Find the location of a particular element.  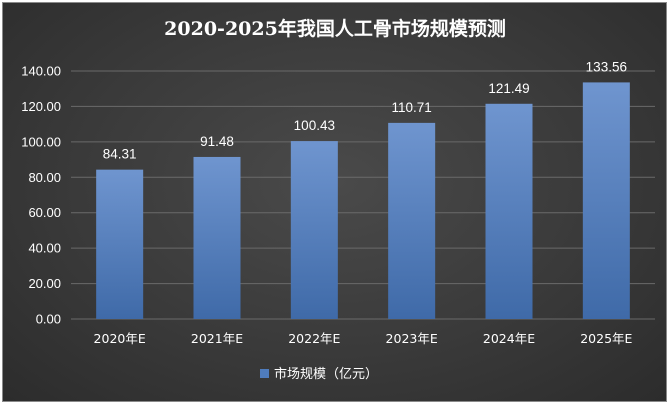

y-tick-label: 100.00 is located at coordinates (41, 141).